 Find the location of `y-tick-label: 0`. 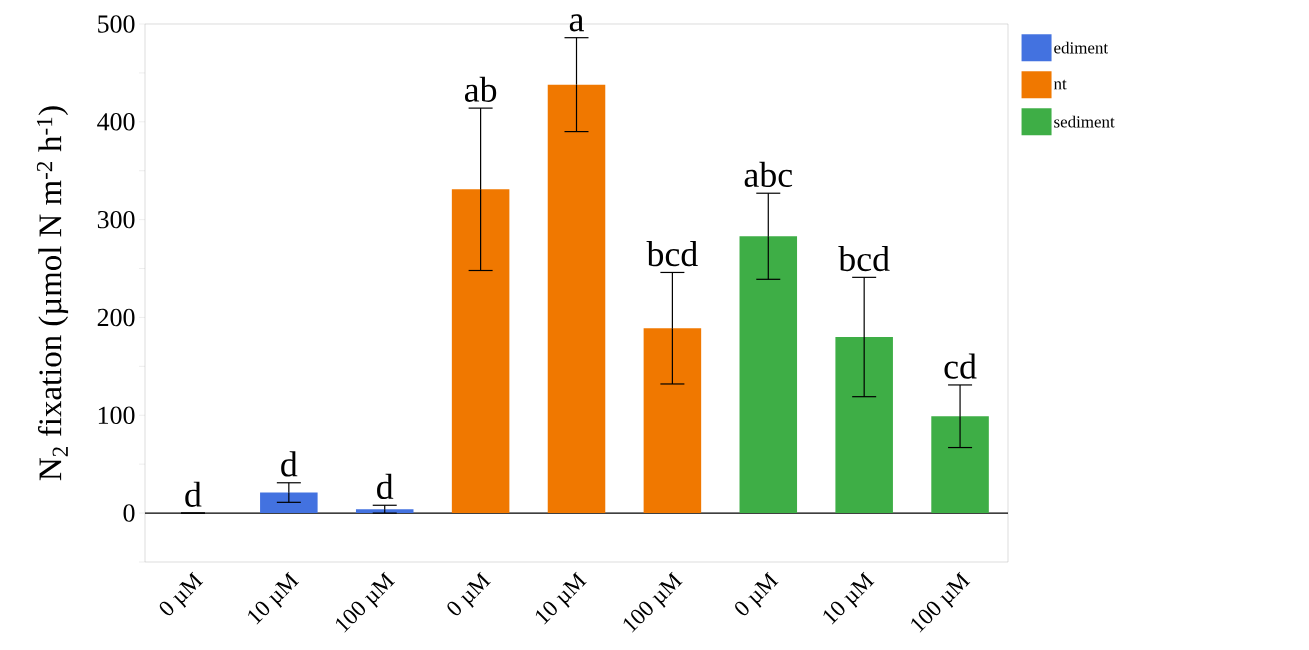

y-tick-label: 0 is located at coordinates (129, 513).